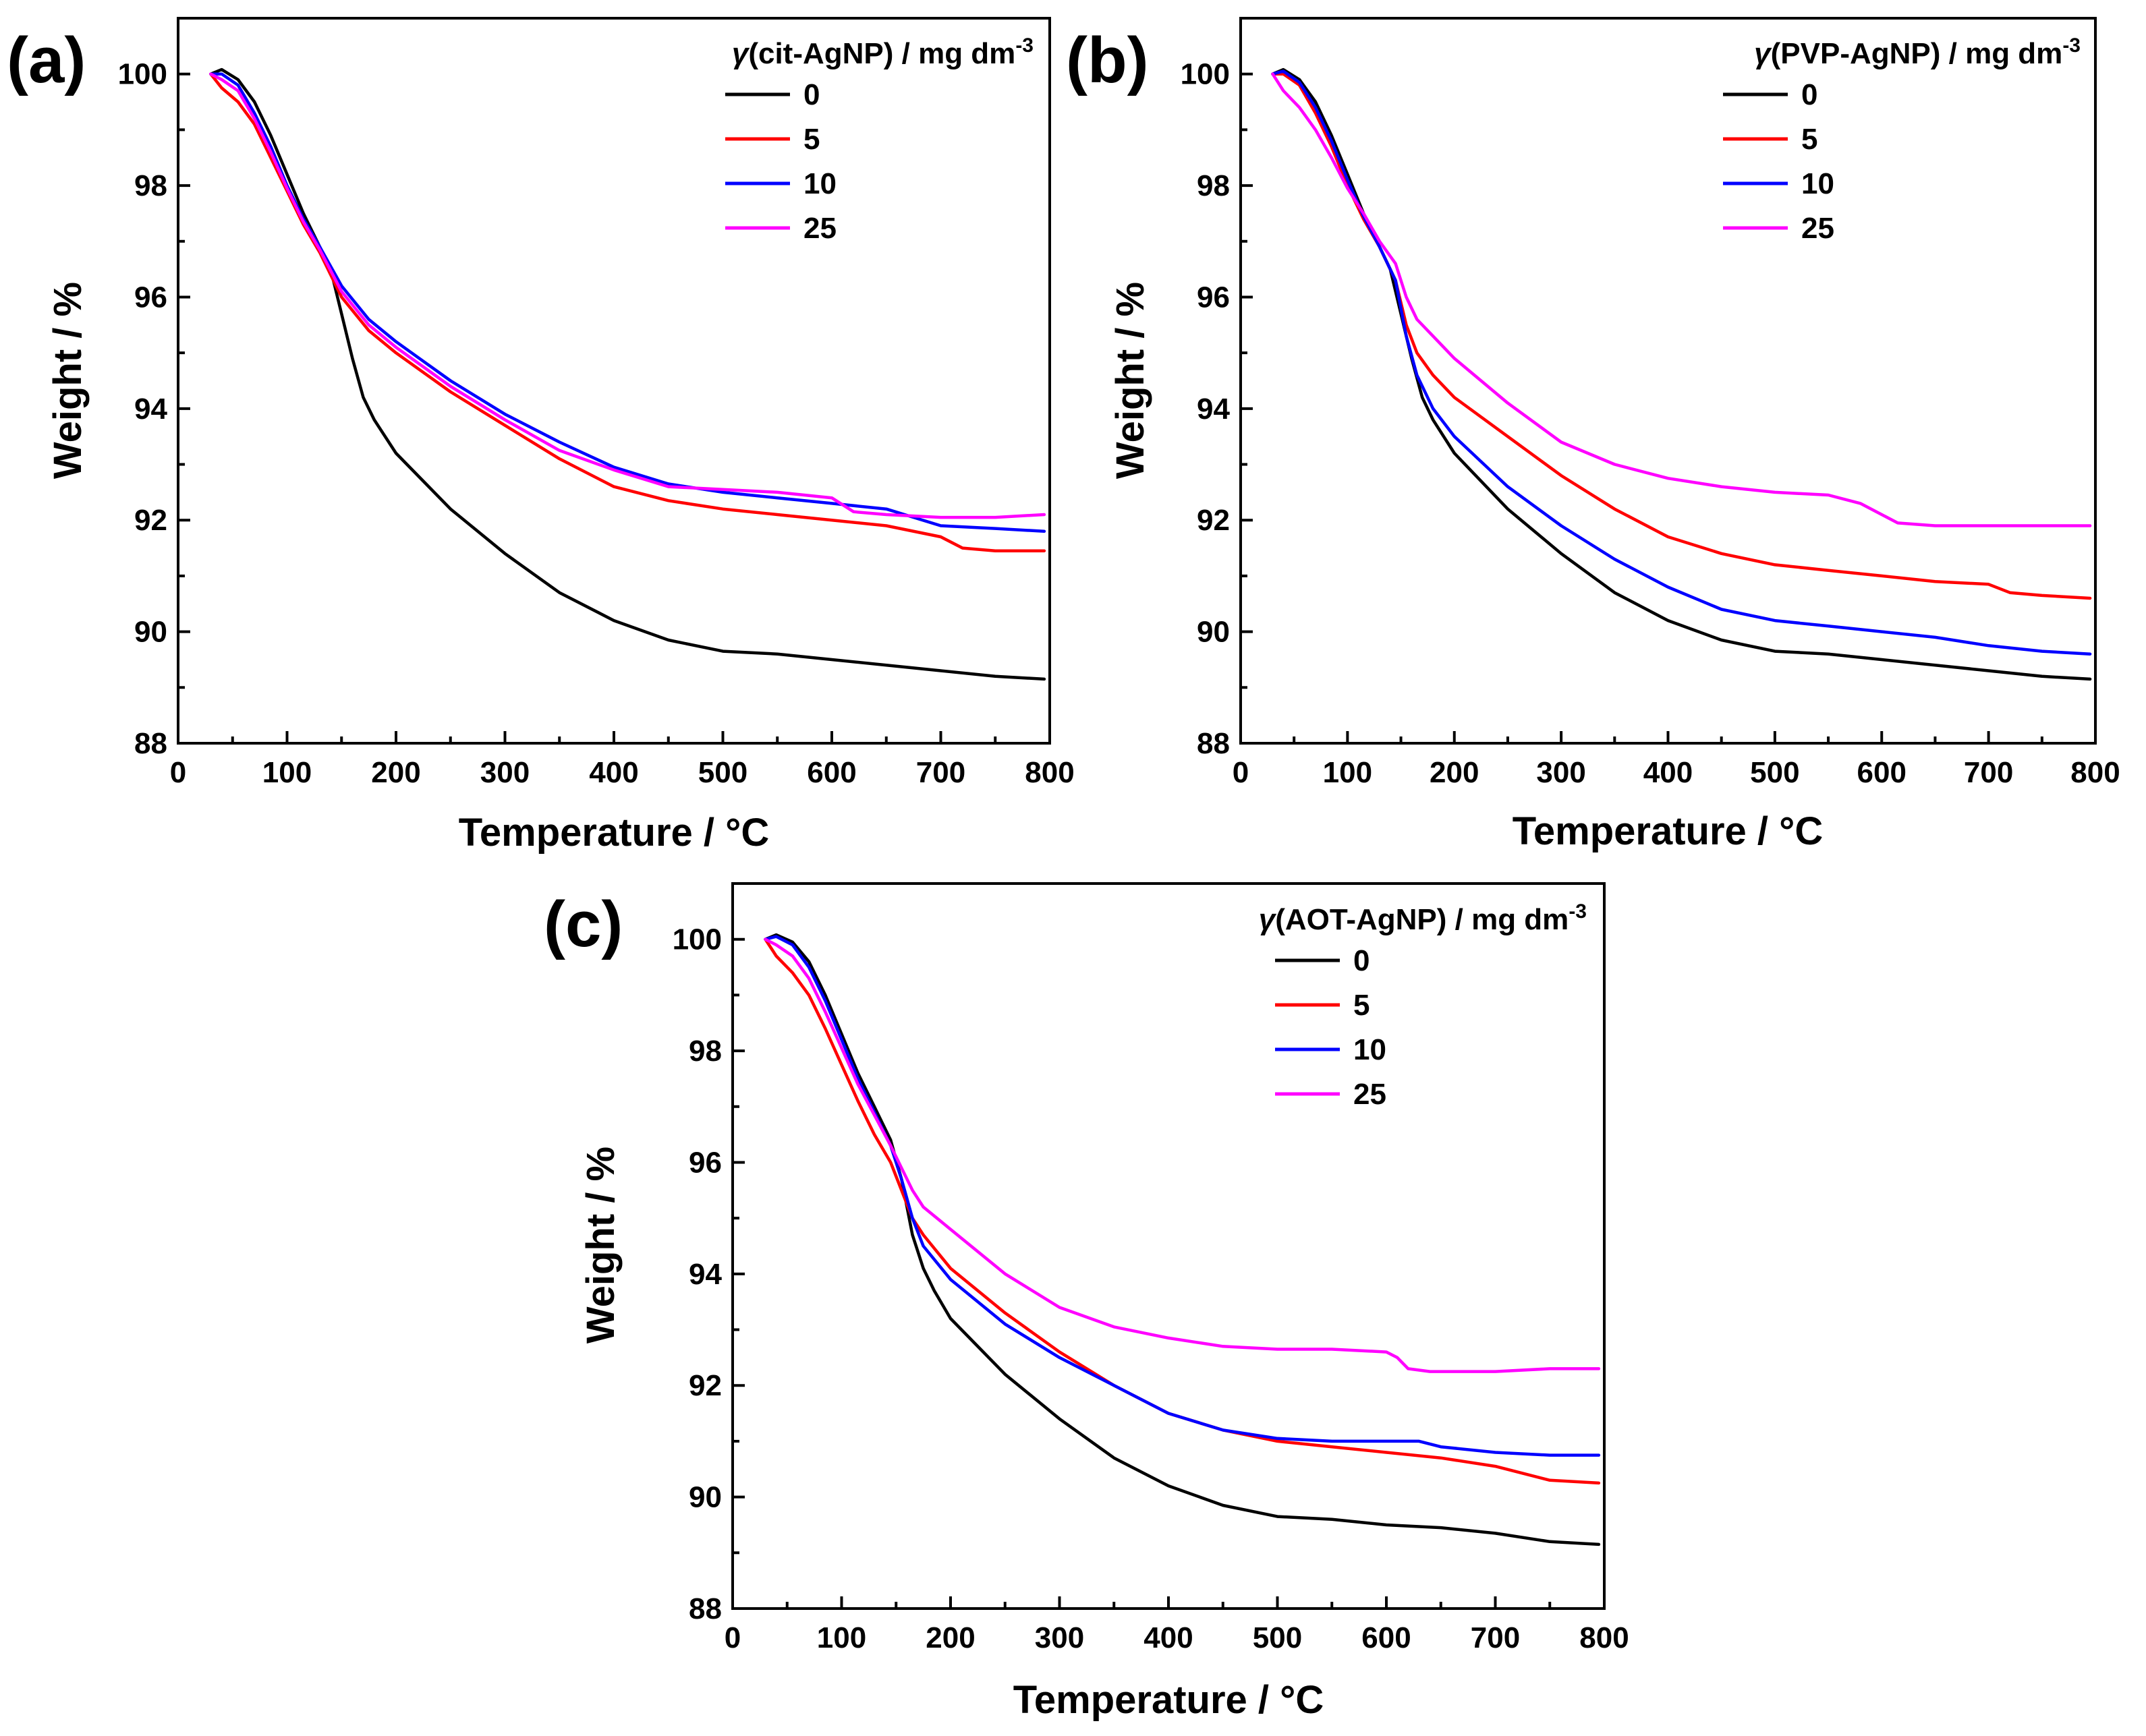  What do you see at coordinates (811, 94) in the screenshot?
I see `legend-label-a-0: 0` at bounding box center [811, 94].